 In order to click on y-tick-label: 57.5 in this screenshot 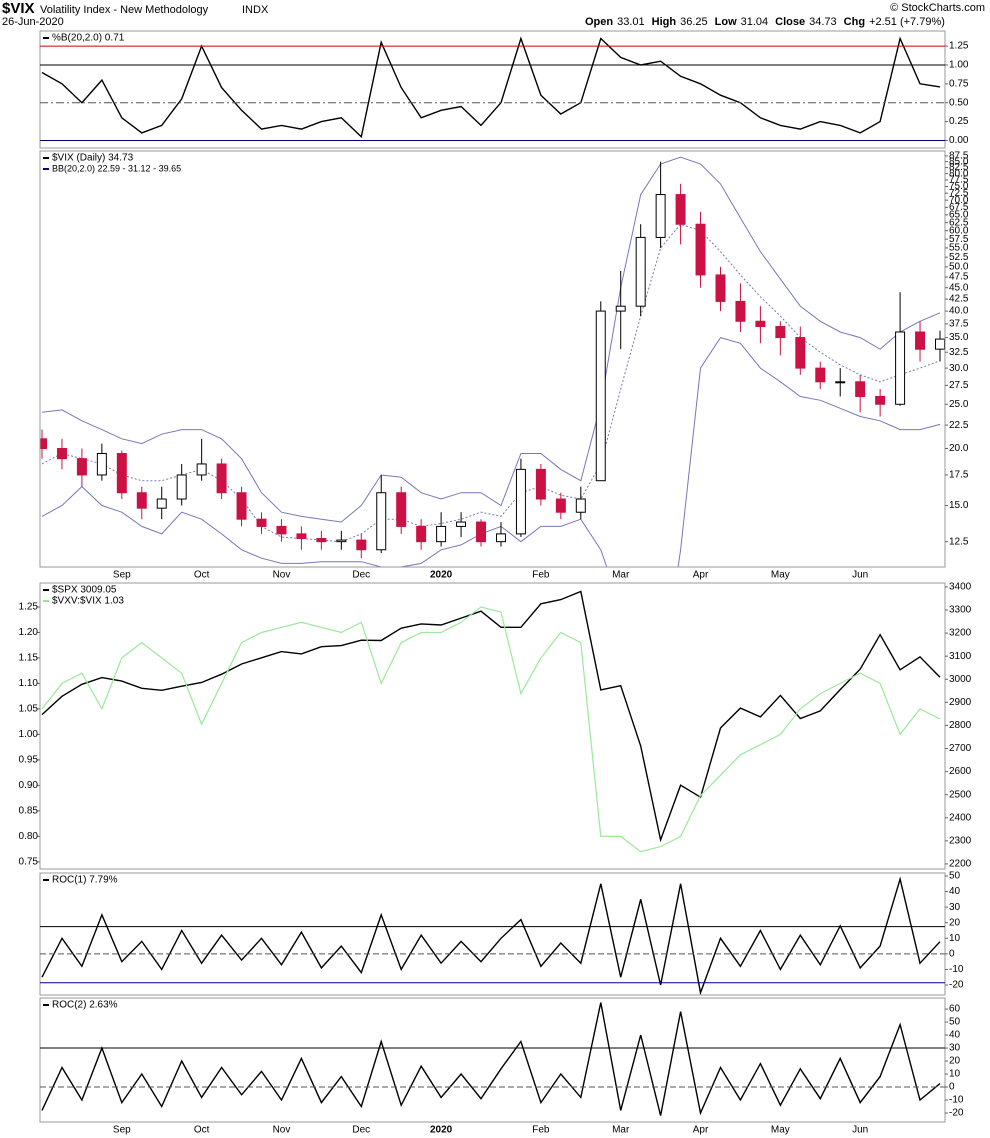, I will do `click(959, 239)`.